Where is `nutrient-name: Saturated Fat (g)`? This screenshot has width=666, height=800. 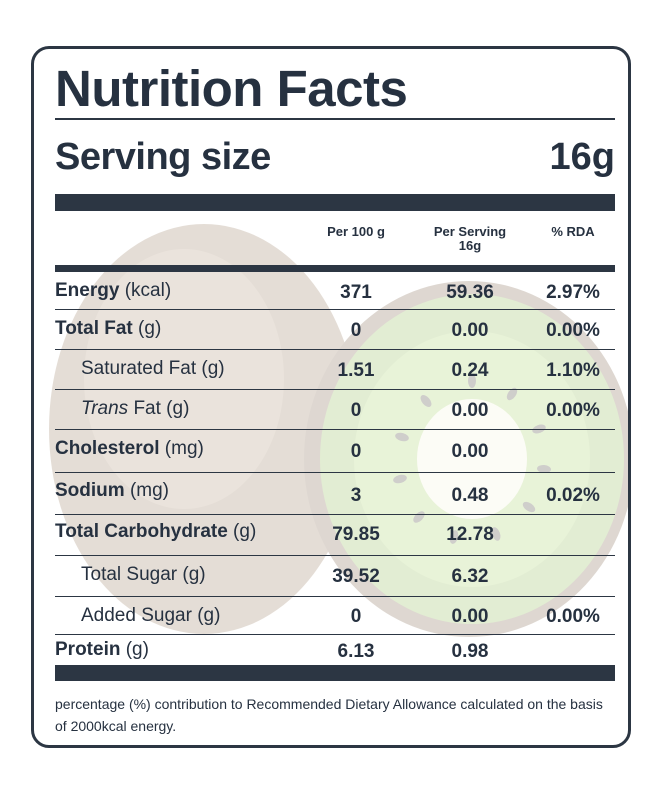 nutrient-name: Saturated Fat (g) is located at coordinates (153, 368).